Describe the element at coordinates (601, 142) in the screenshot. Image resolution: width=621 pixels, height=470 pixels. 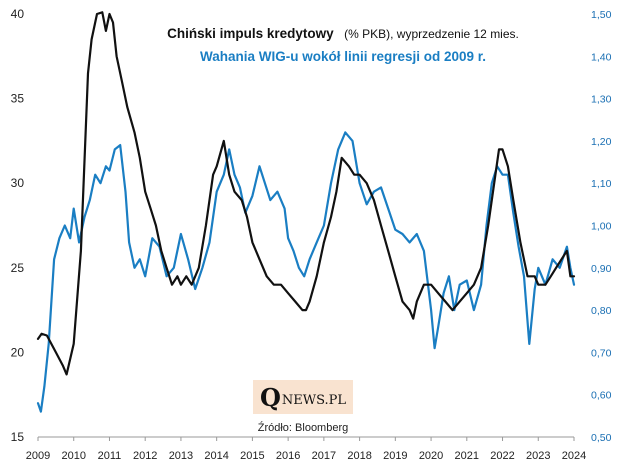
I see `right-tick-label: 1,20` at that location.